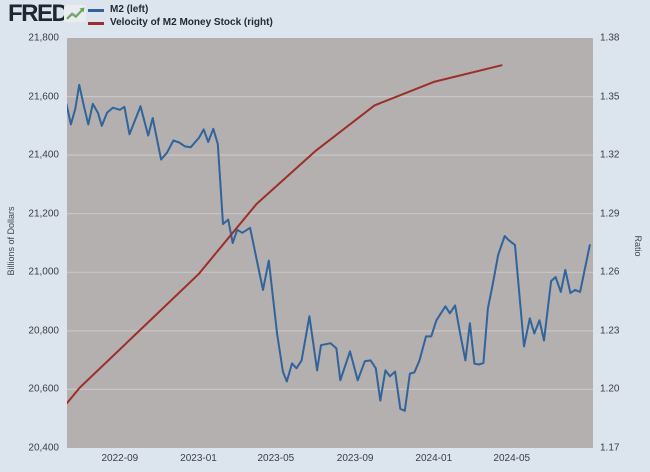 Image resolution: width=650 pixels, height=472 pixels. I want to click on legend-swatch-velocity, so click(96, 23).